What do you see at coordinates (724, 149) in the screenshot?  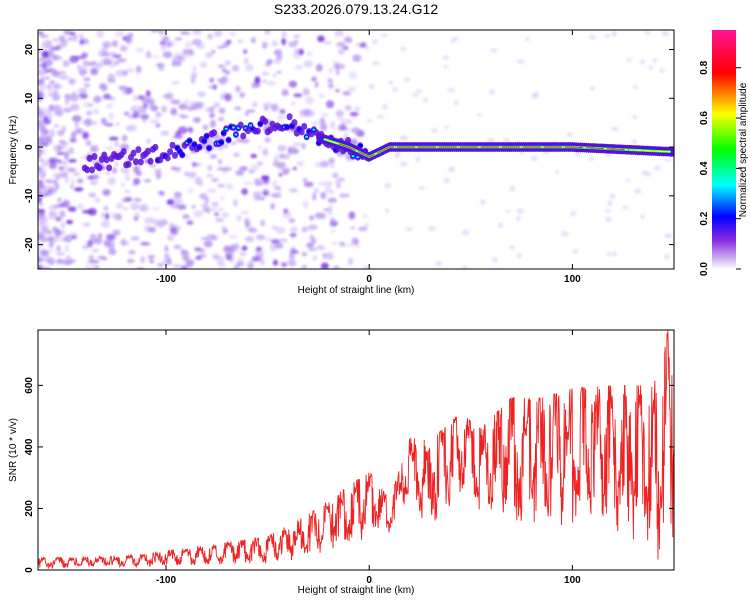 I see `colorbar` at bounding box center [724, 149].